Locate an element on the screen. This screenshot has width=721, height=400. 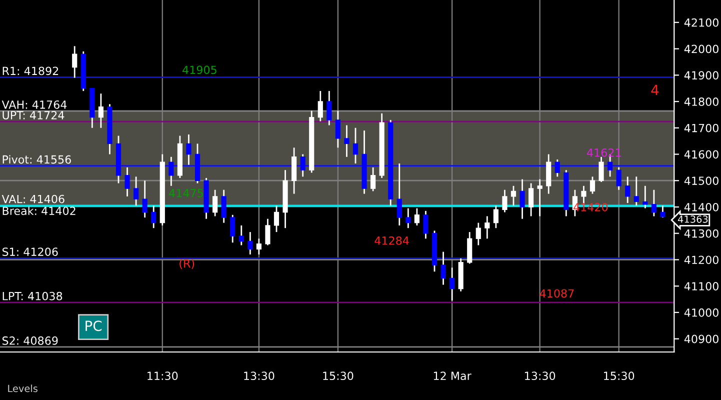
annotation: 41284 is located at coordinates (391, 240).